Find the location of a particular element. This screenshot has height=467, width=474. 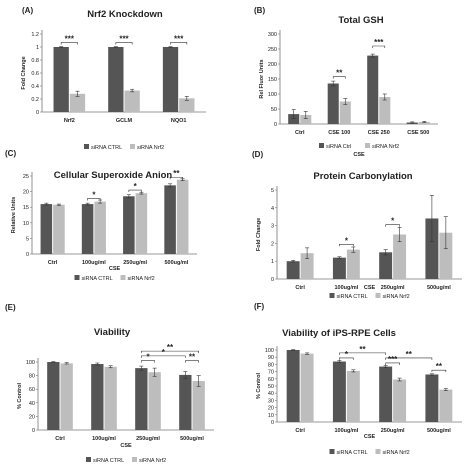

x-tick-label: Nrf2 is located at coordinates (69, 121).